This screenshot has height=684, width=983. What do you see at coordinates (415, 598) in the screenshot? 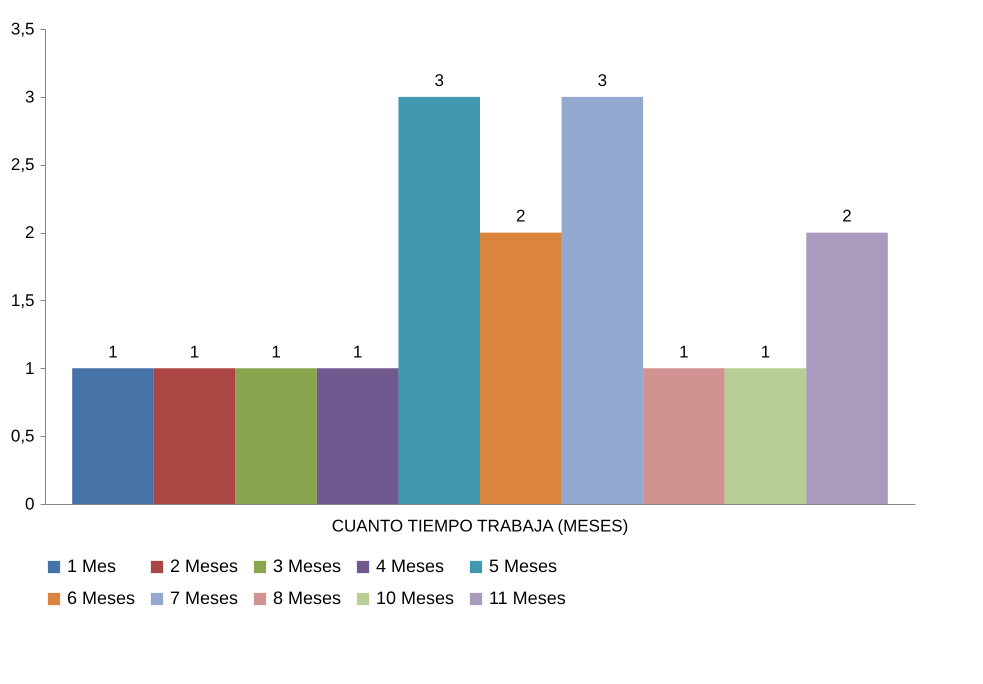
I see `legend-label: 10 Meses` at bounding box center [415, 598].